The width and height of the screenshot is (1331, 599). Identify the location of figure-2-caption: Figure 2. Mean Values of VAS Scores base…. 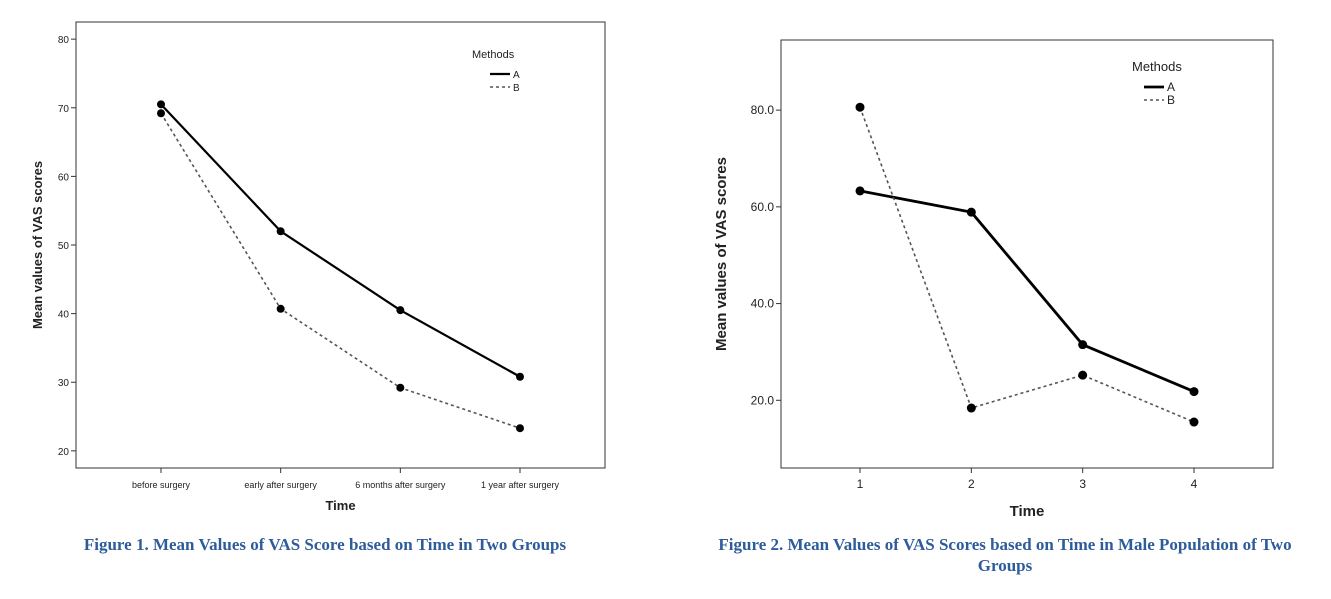
(1005, 555).